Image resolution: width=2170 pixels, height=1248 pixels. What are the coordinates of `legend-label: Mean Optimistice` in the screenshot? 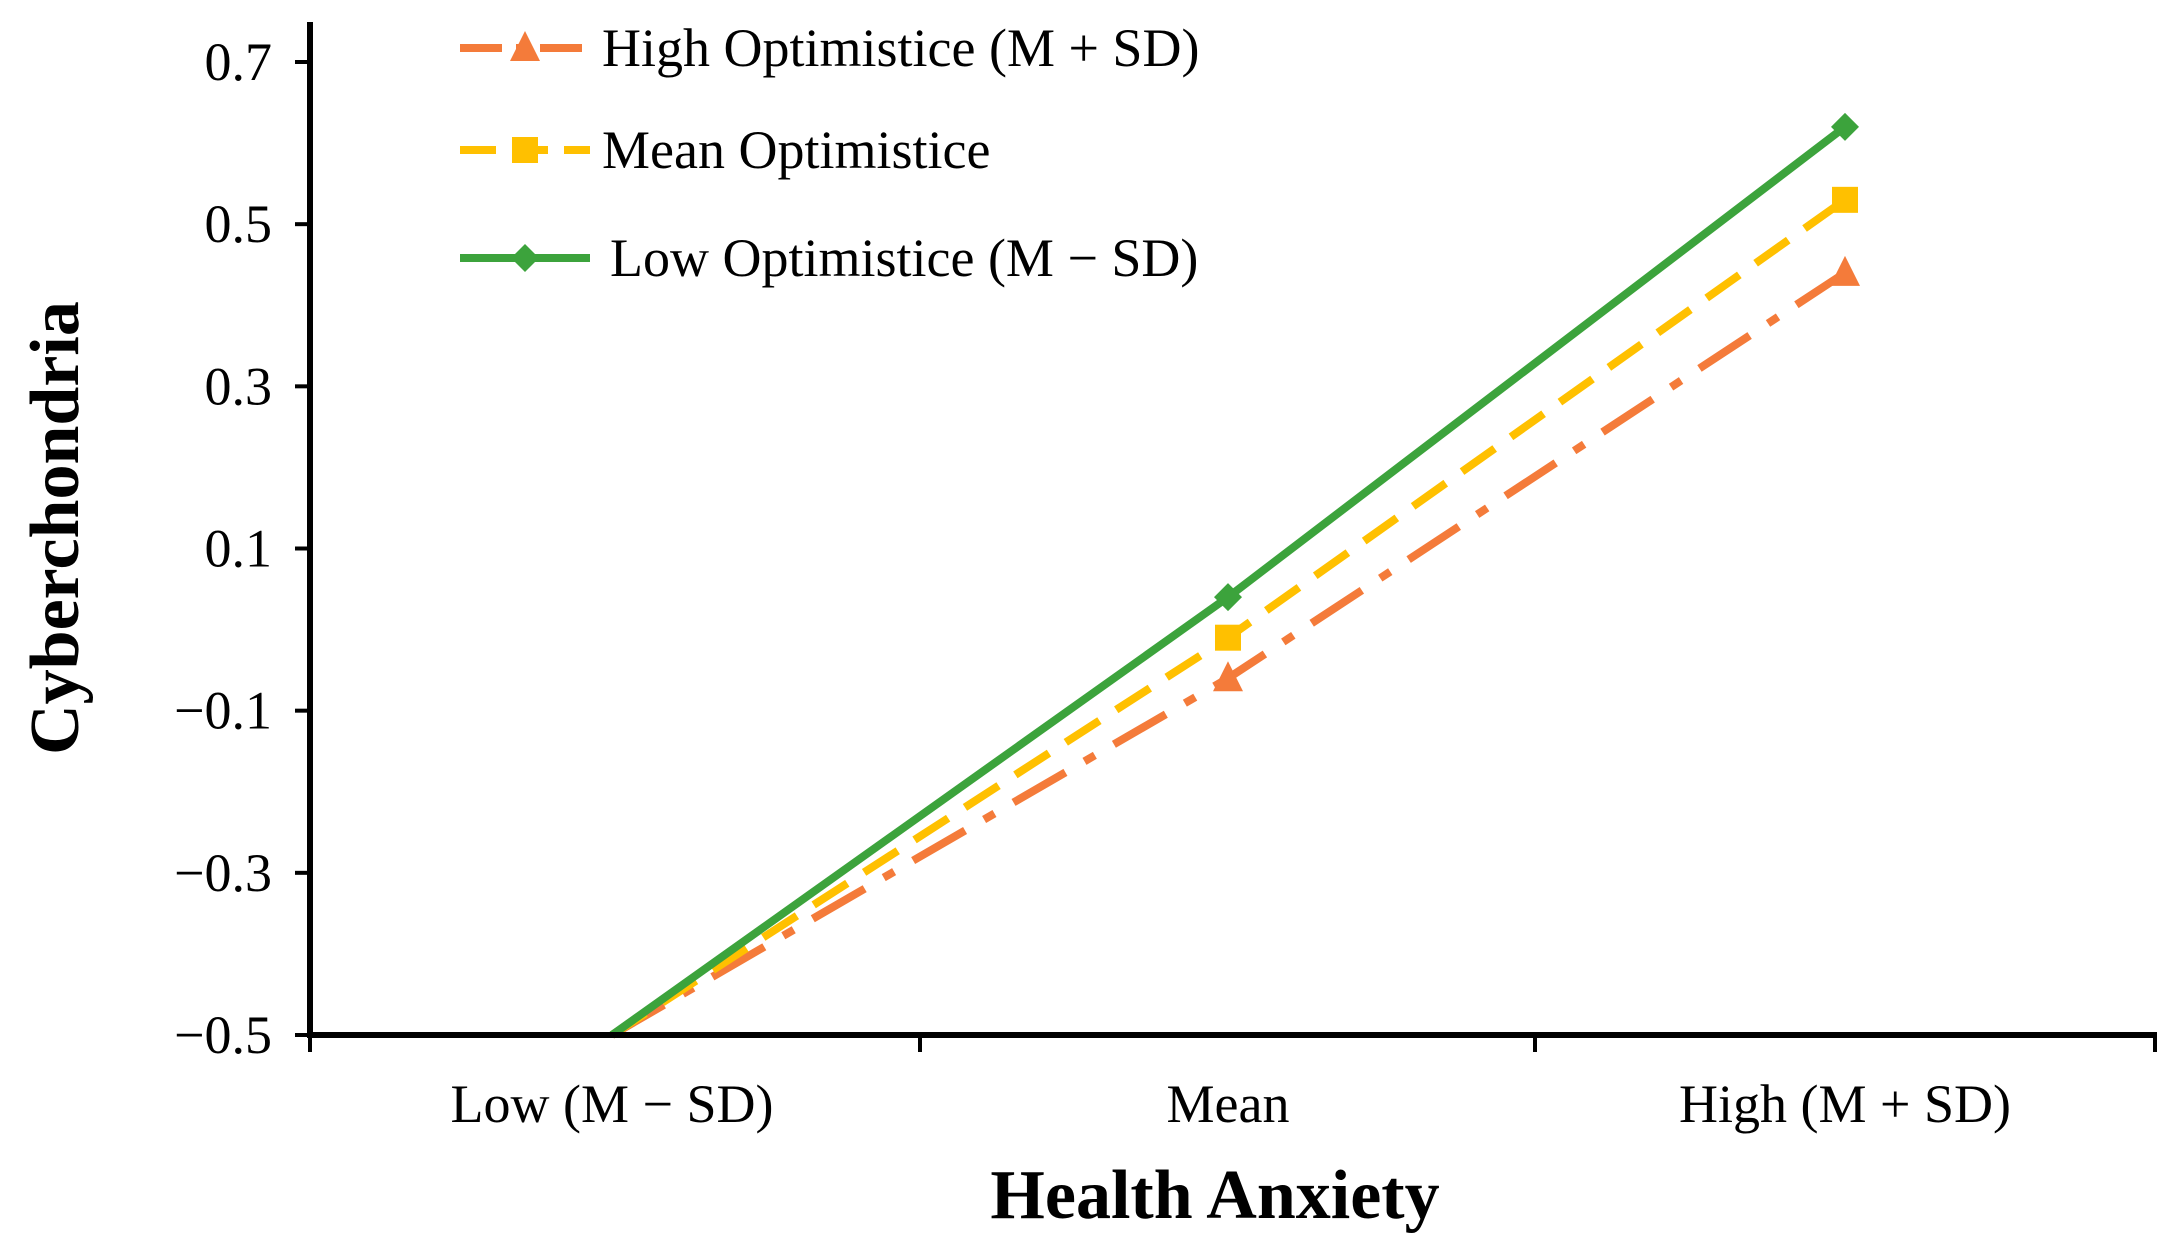 It's located at (796, 150).